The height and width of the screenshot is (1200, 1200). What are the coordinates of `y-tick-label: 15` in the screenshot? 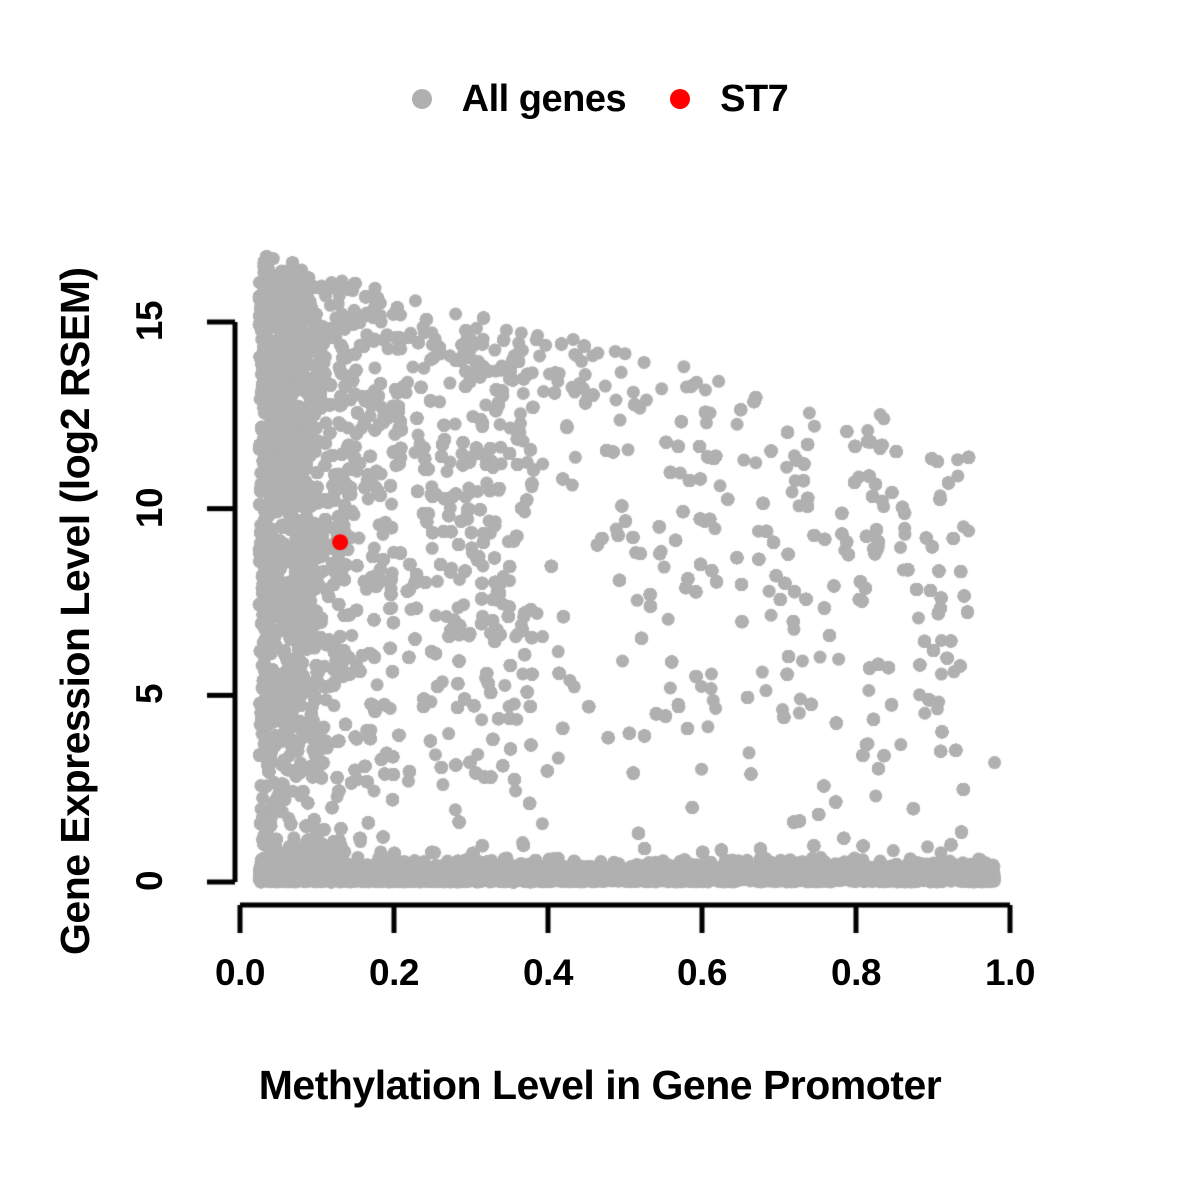 It's located at (149, 321).